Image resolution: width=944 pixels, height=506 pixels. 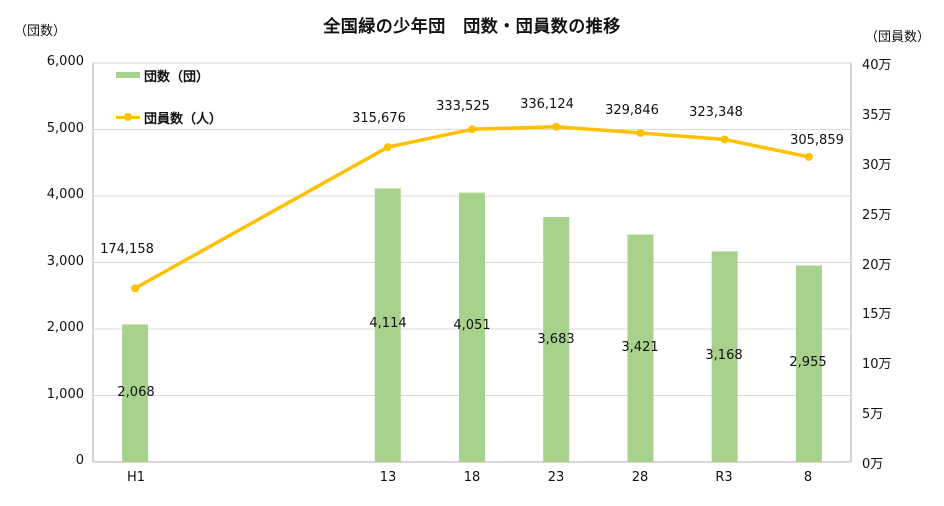 What do you see at coordinates (40, 31) in the screenshot?
I see `left-axis-unit: （団数）` at bounding box center [40, 31].